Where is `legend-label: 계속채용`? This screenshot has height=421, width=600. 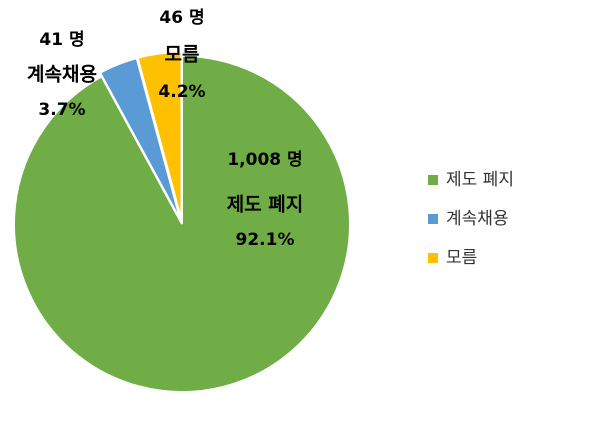 legend-label: 계속채용 is located at coordinates (477, 219).